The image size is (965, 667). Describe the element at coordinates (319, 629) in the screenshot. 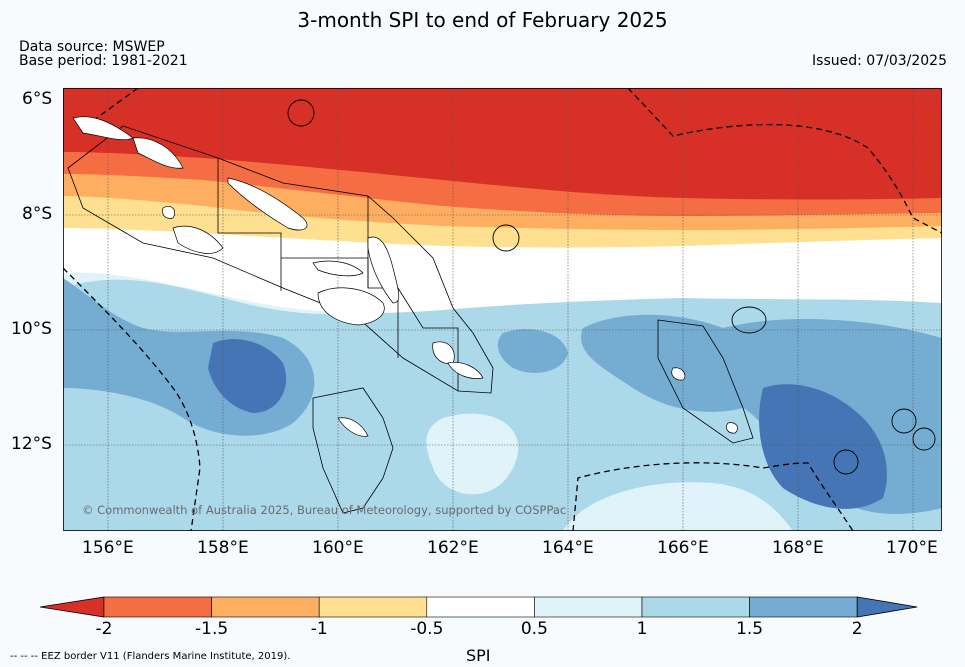

I see `colorbar-tick-label: -1` at that location.